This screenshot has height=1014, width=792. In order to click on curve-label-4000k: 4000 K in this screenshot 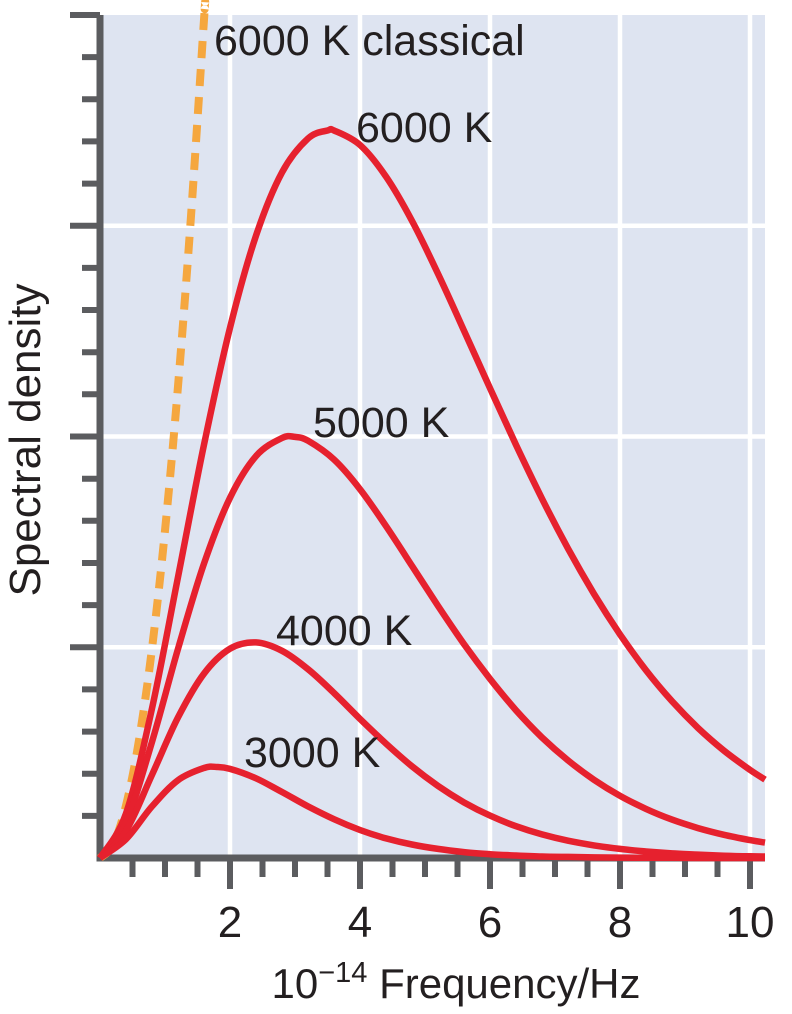, I will do `click(344, 631)`.